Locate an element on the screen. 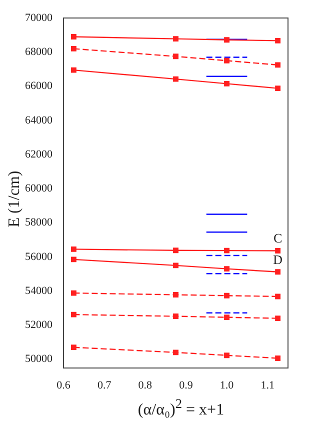  y-tick-label: 66000 is located at coordinates (39, 86).